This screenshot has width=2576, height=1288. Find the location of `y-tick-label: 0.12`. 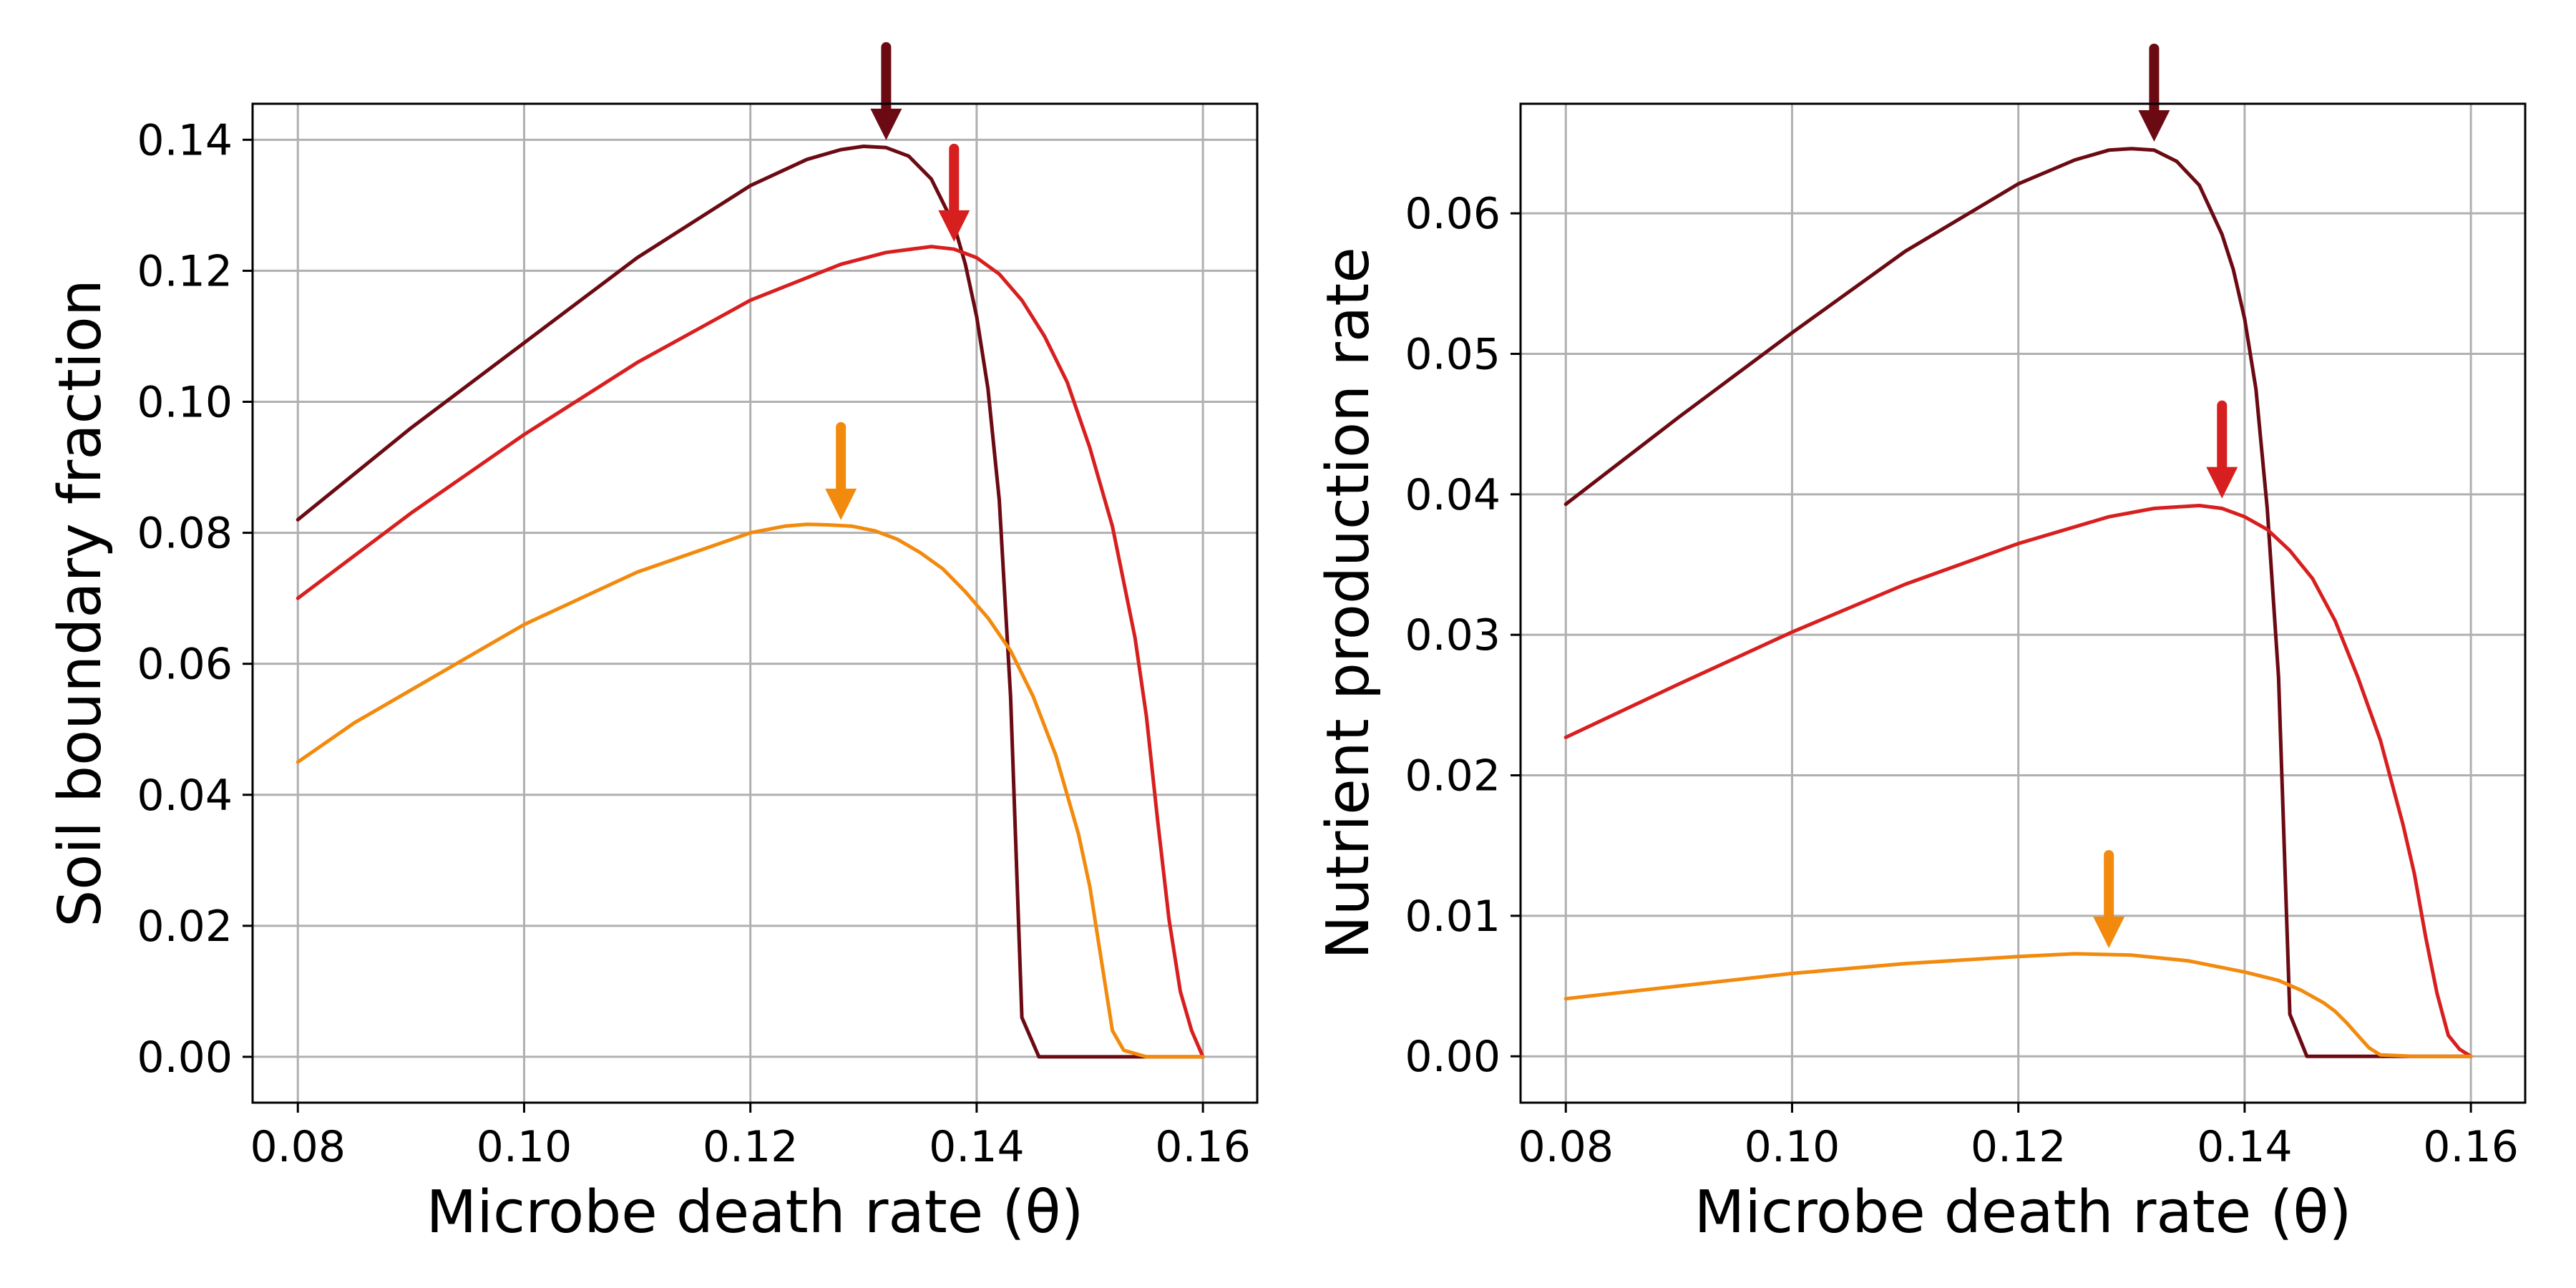

y-tick-label: 0.12 is located at coordinates (185, 271).